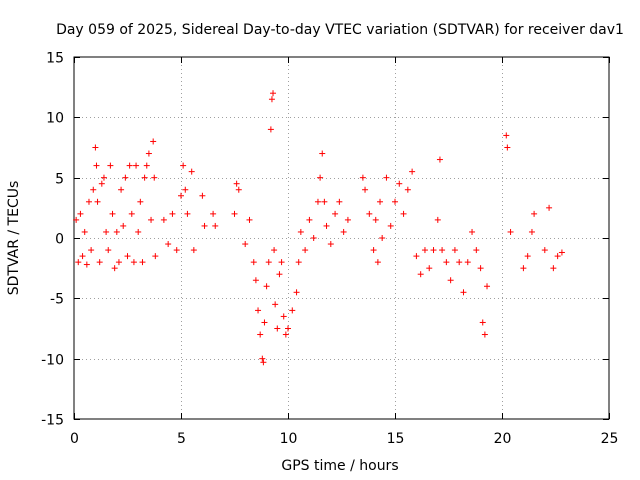 Image resolution: width=640 pixels, height=480 pixels. Describe the element at coordinates (396, 439) in the screenshot. I see `x-tick-label: 15` at that location.